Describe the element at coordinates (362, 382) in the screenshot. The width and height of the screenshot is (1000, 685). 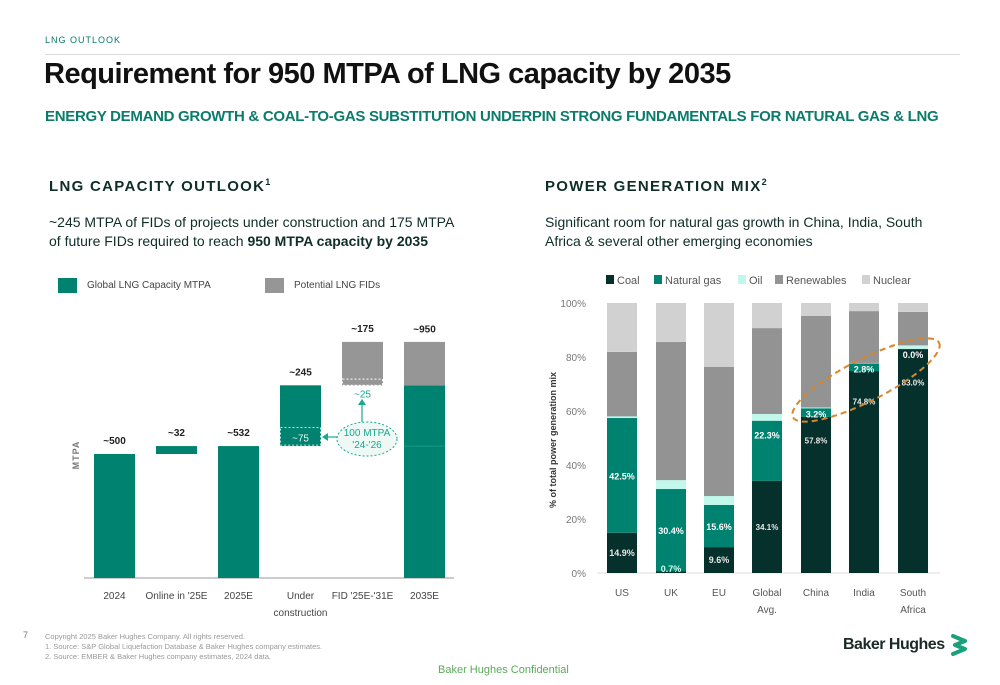
I see `fid-subsegment` at that location.